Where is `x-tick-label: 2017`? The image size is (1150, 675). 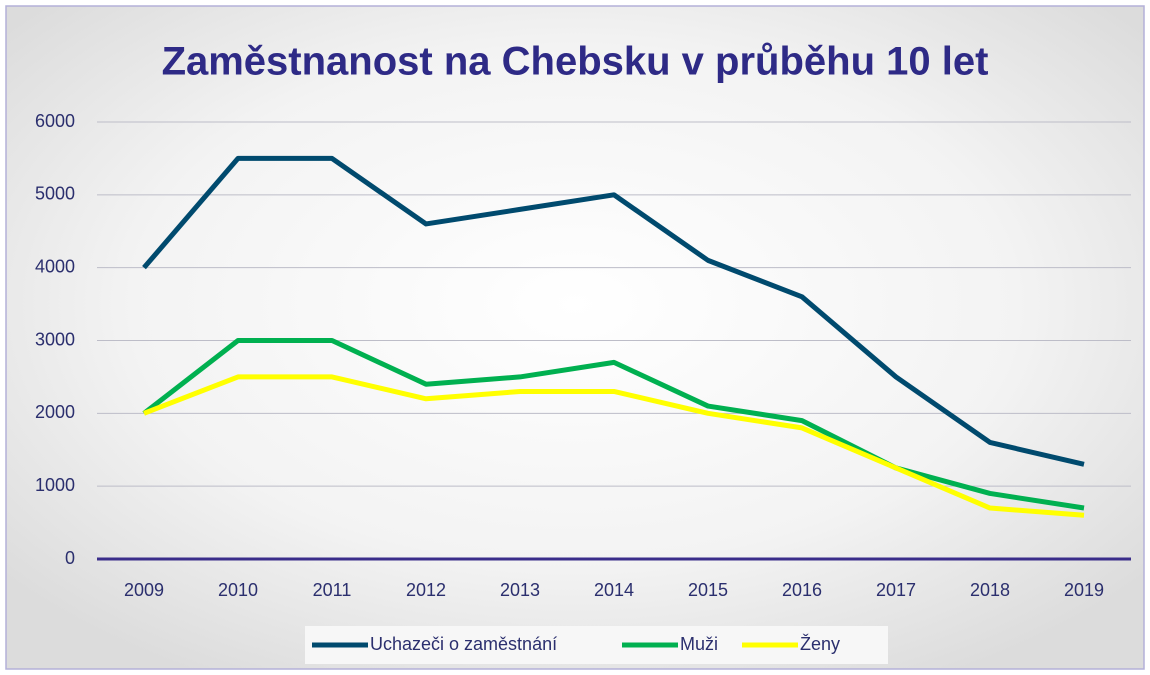 x-tick-label: 2017 is located at coordinates (896, 590).